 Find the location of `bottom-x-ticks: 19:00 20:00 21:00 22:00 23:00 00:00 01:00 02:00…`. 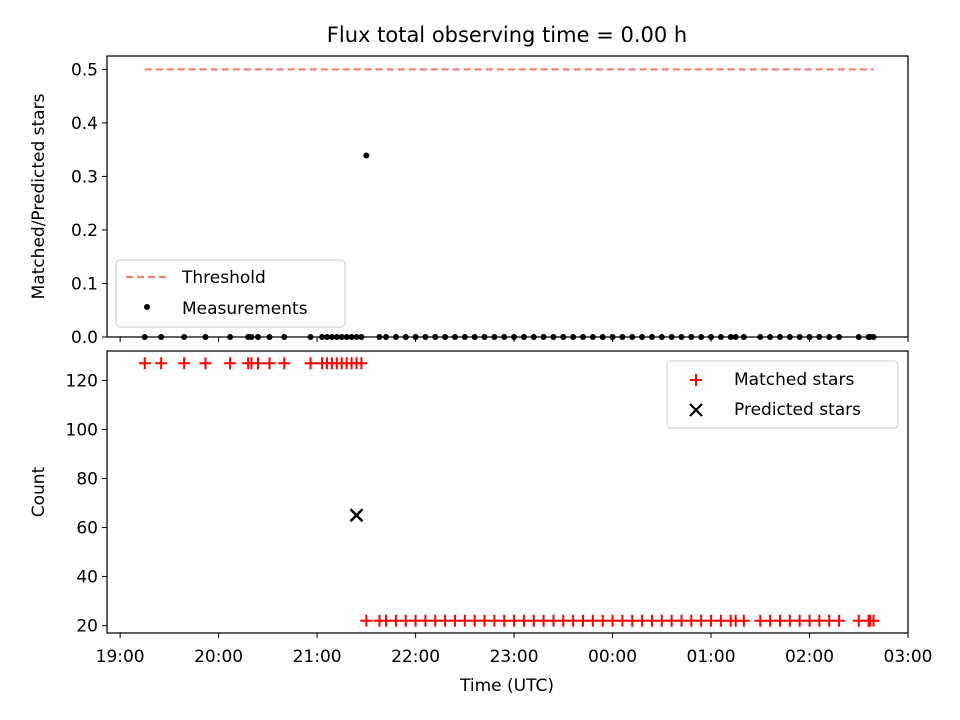

bottom-x-ticks: 19:00 20:00 21:00 22:00 23:00 00:00 01:00 02:00… is located at coordinates (514, 650).